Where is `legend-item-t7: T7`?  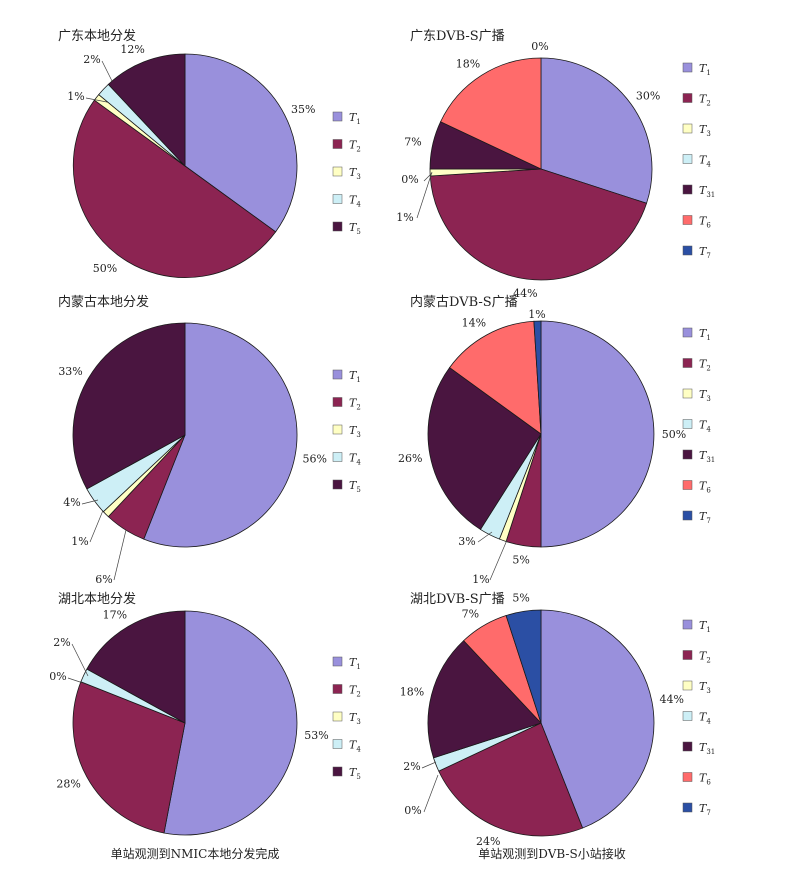 legend-item-t7: T7 is located at coordinates (696, 252).